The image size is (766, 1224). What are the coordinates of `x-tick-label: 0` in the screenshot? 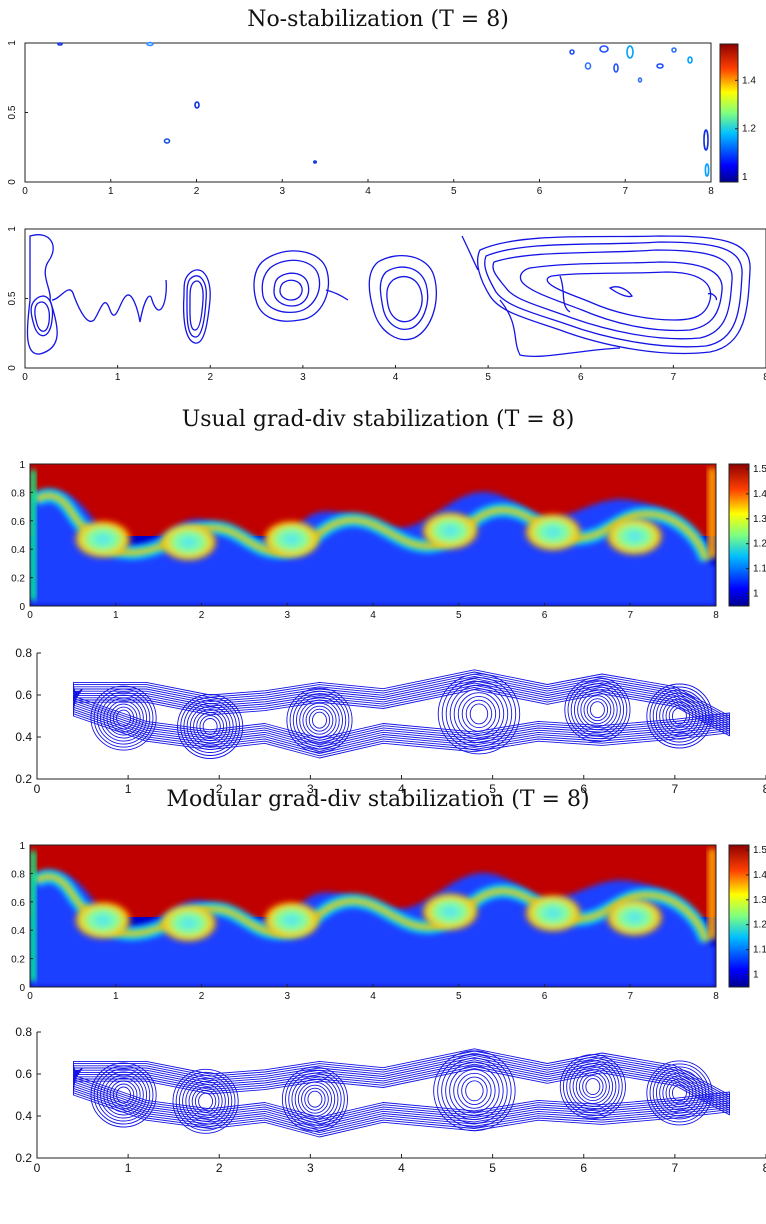 It's located at (30, 996).